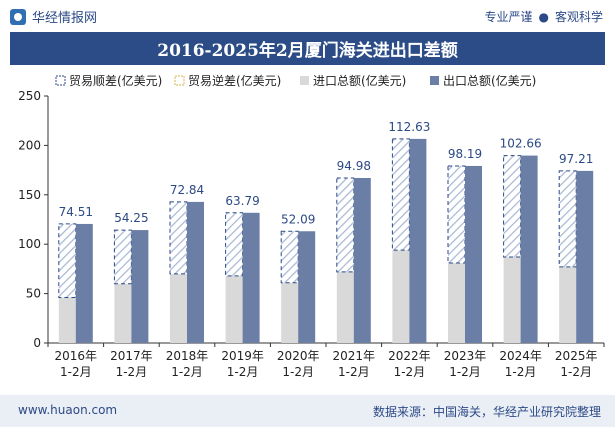 Image resolution: width=615 pixels, height=427 pixels. I want to click on chart-title: 2016-2025年2月厦门海关进出口差额, so click(307, 48).